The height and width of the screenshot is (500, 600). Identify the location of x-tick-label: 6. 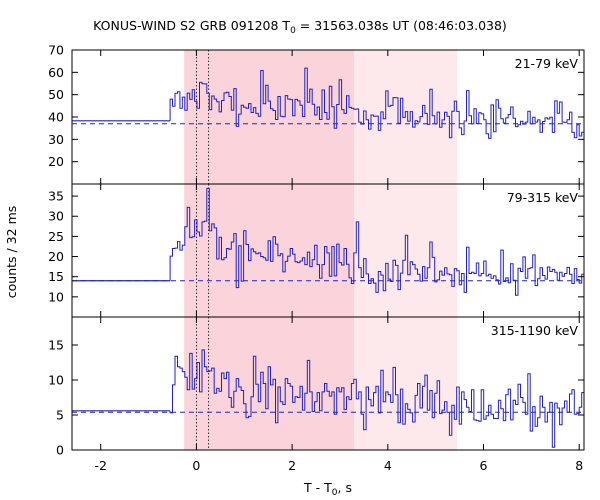
(484, 465).